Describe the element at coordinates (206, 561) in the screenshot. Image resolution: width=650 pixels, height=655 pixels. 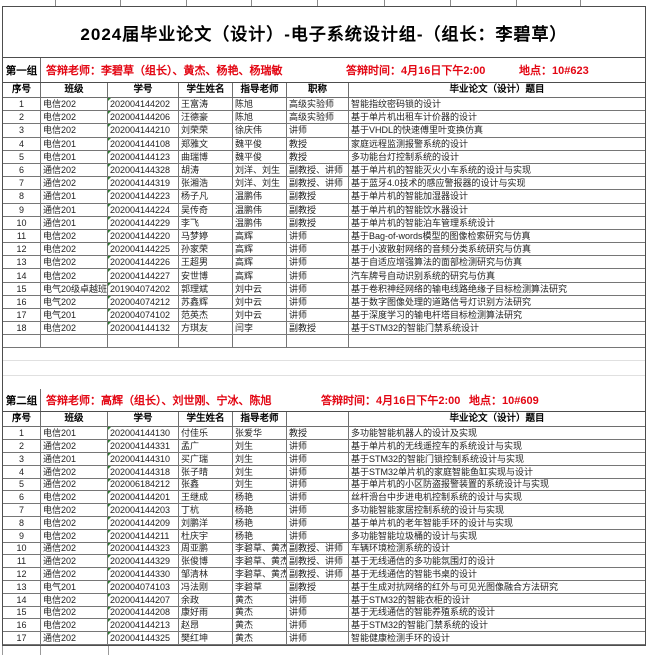
I see `cell-student-name: 张俊博` at that location.